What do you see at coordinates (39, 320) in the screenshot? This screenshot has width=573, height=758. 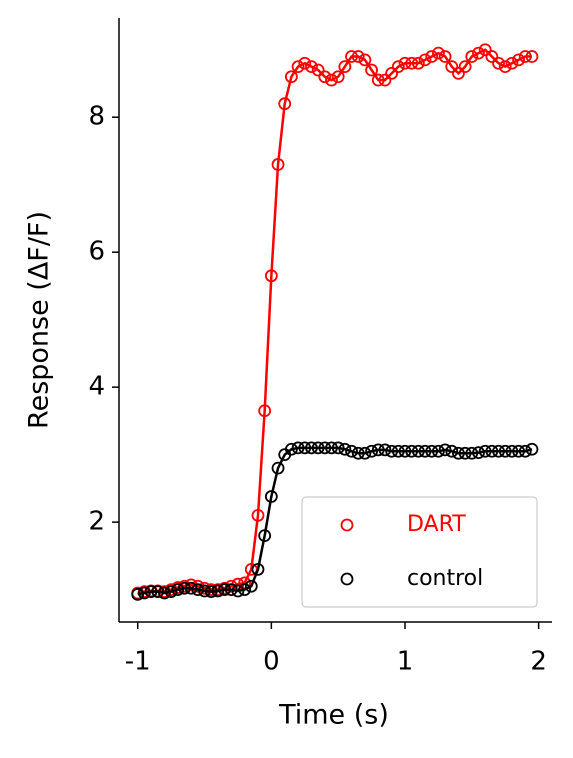 I see `y-axis-label: Response (ΔF/F)` at bounding box center [39, 320].